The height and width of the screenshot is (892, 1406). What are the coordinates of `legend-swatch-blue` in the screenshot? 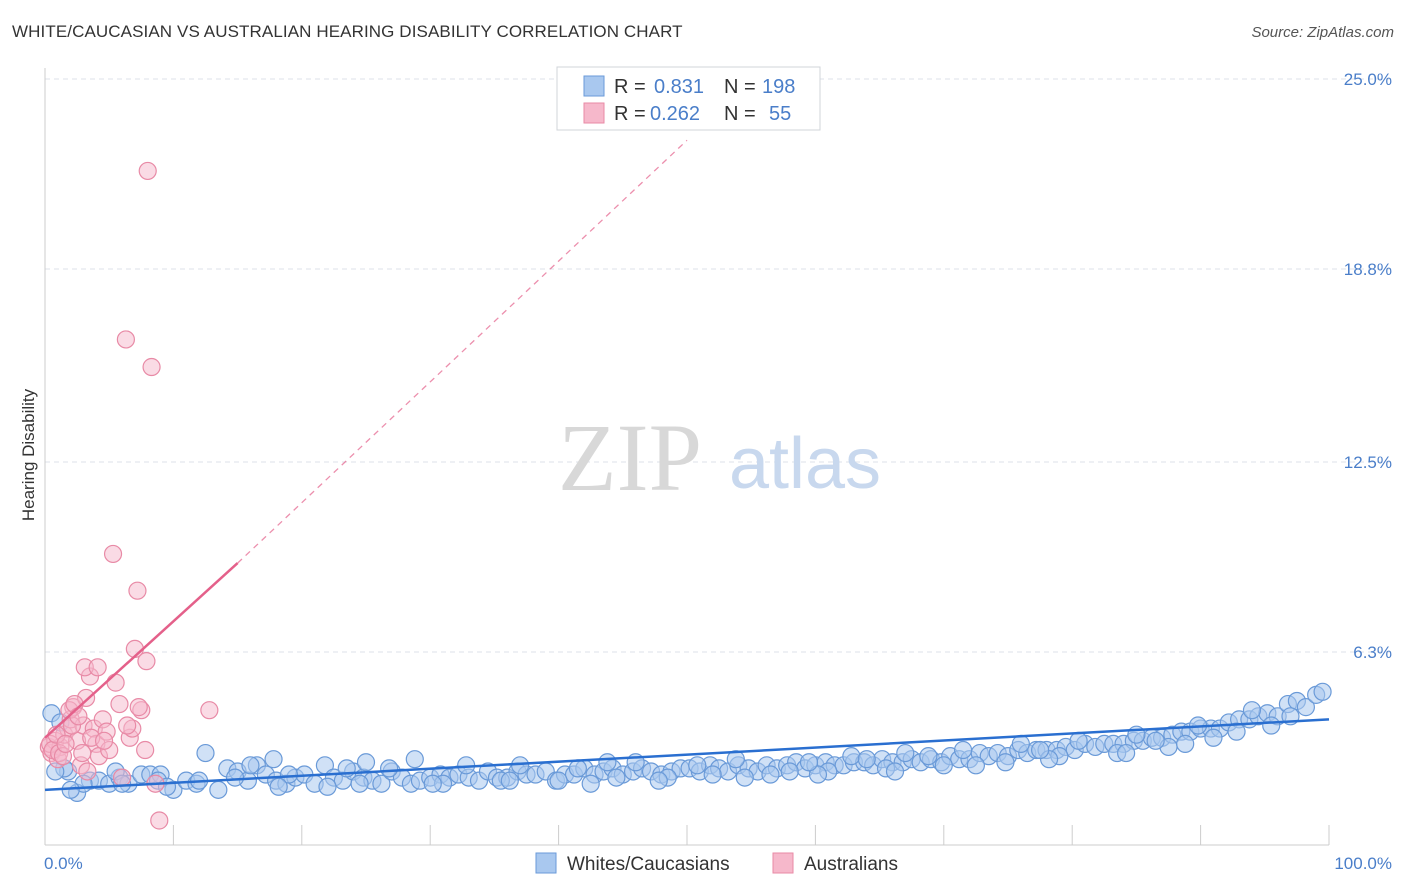 It's located at (594, 86).